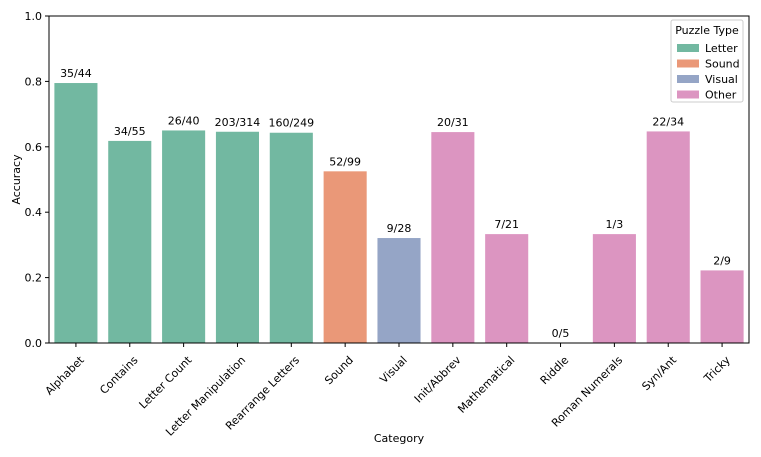 Image resolution: width=761 pixels, height=457 pixels. What do you see at coordinates (184, 236) in the screenshot?
I see `bar-letter-count` at bounding box center [184, 236].